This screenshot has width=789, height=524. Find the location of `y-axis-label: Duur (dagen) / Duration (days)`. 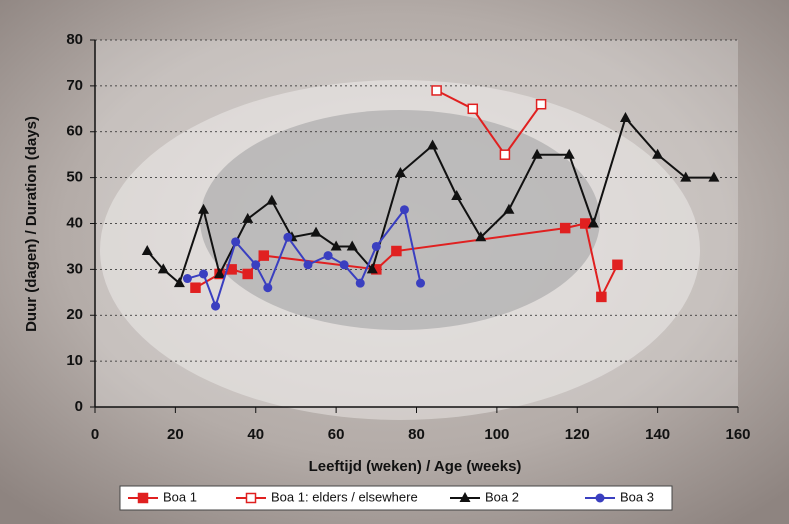

y-axis-label: Duur (dagen) / Duration (days) is located at coordinates (31, 224).